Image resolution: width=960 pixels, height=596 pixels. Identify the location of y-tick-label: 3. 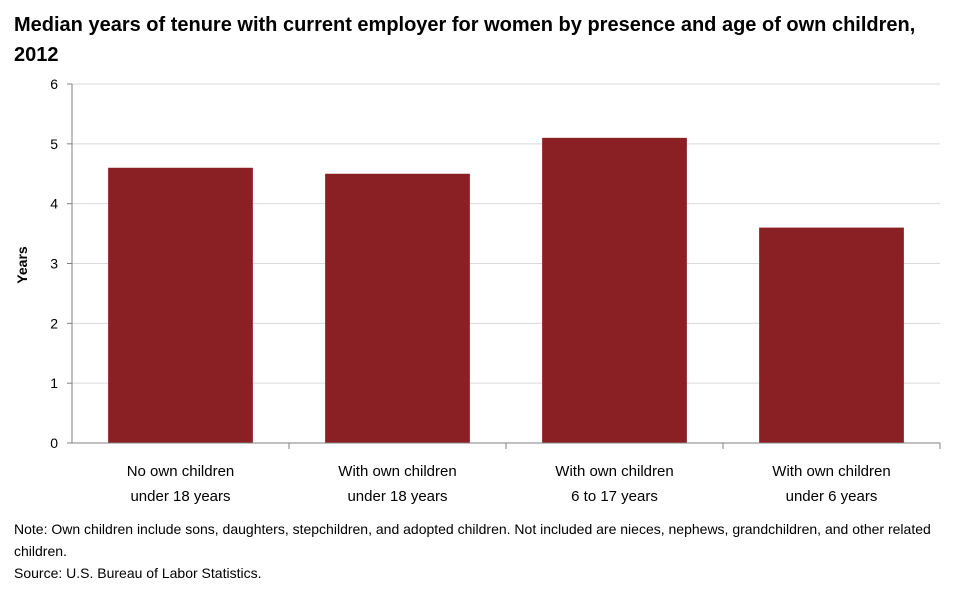
(54, 264).